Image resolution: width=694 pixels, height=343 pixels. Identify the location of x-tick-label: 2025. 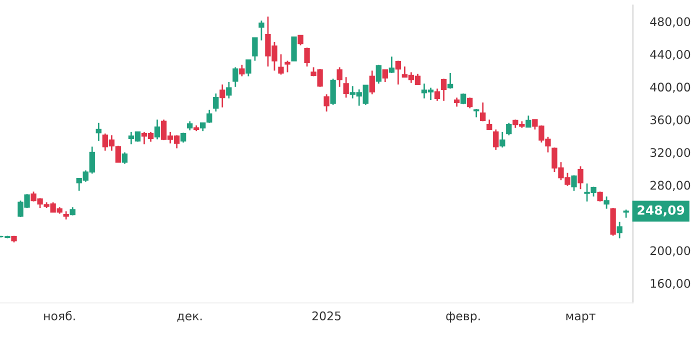
(326, 315).